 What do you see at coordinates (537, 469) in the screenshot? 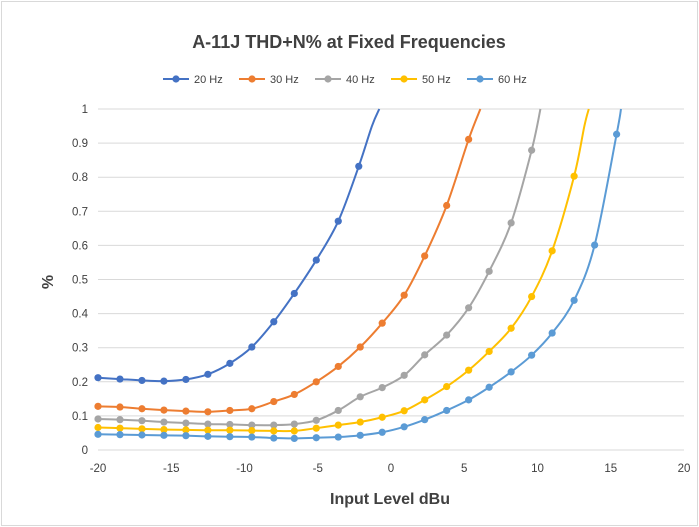
I see `x-tick-label: 10` at bounding box center [537, 469].